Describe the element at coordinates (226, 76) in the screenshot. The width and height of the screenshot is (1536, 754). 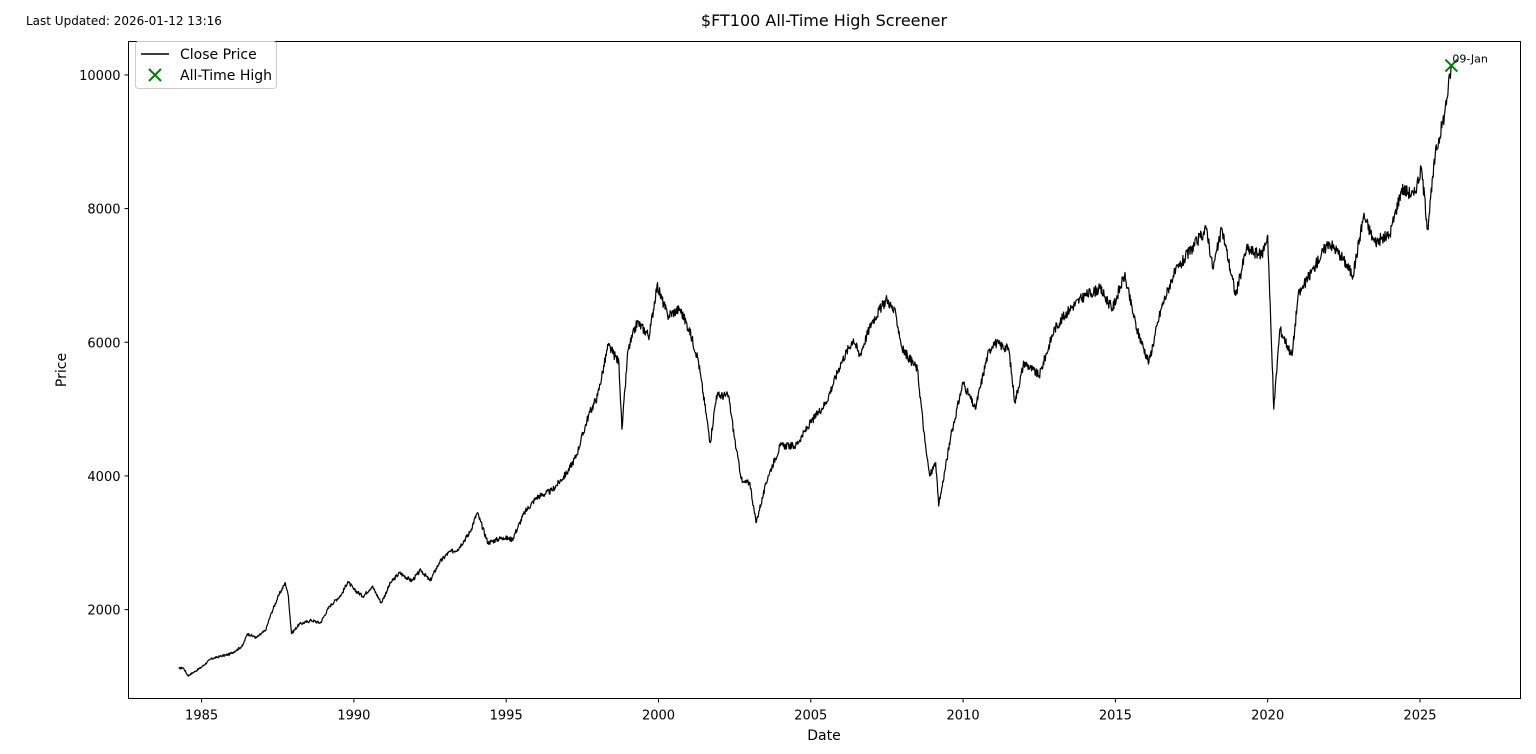
I see `legend-all-time-high: All-Time High` at that location.